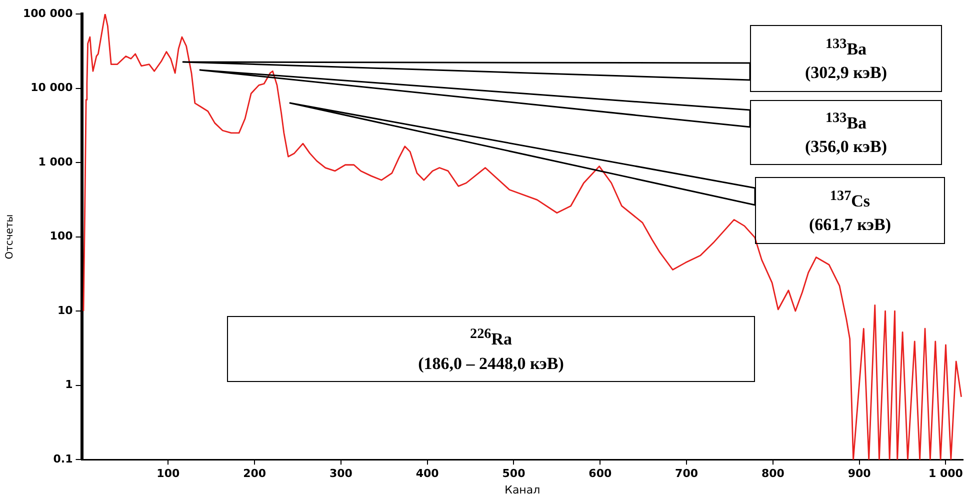 This screenshot has height=497, width=966. Describe the element at coordinates (946, 473) in the screenshot. I see `x-tick-label: 1 000` at that location.